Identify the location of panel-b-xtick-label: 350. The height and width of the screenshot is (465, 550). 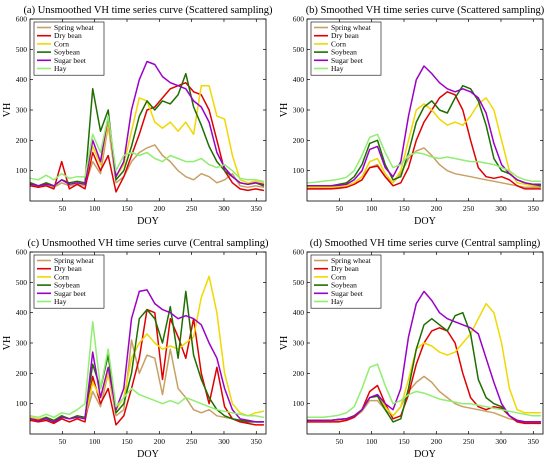
(534, 208).